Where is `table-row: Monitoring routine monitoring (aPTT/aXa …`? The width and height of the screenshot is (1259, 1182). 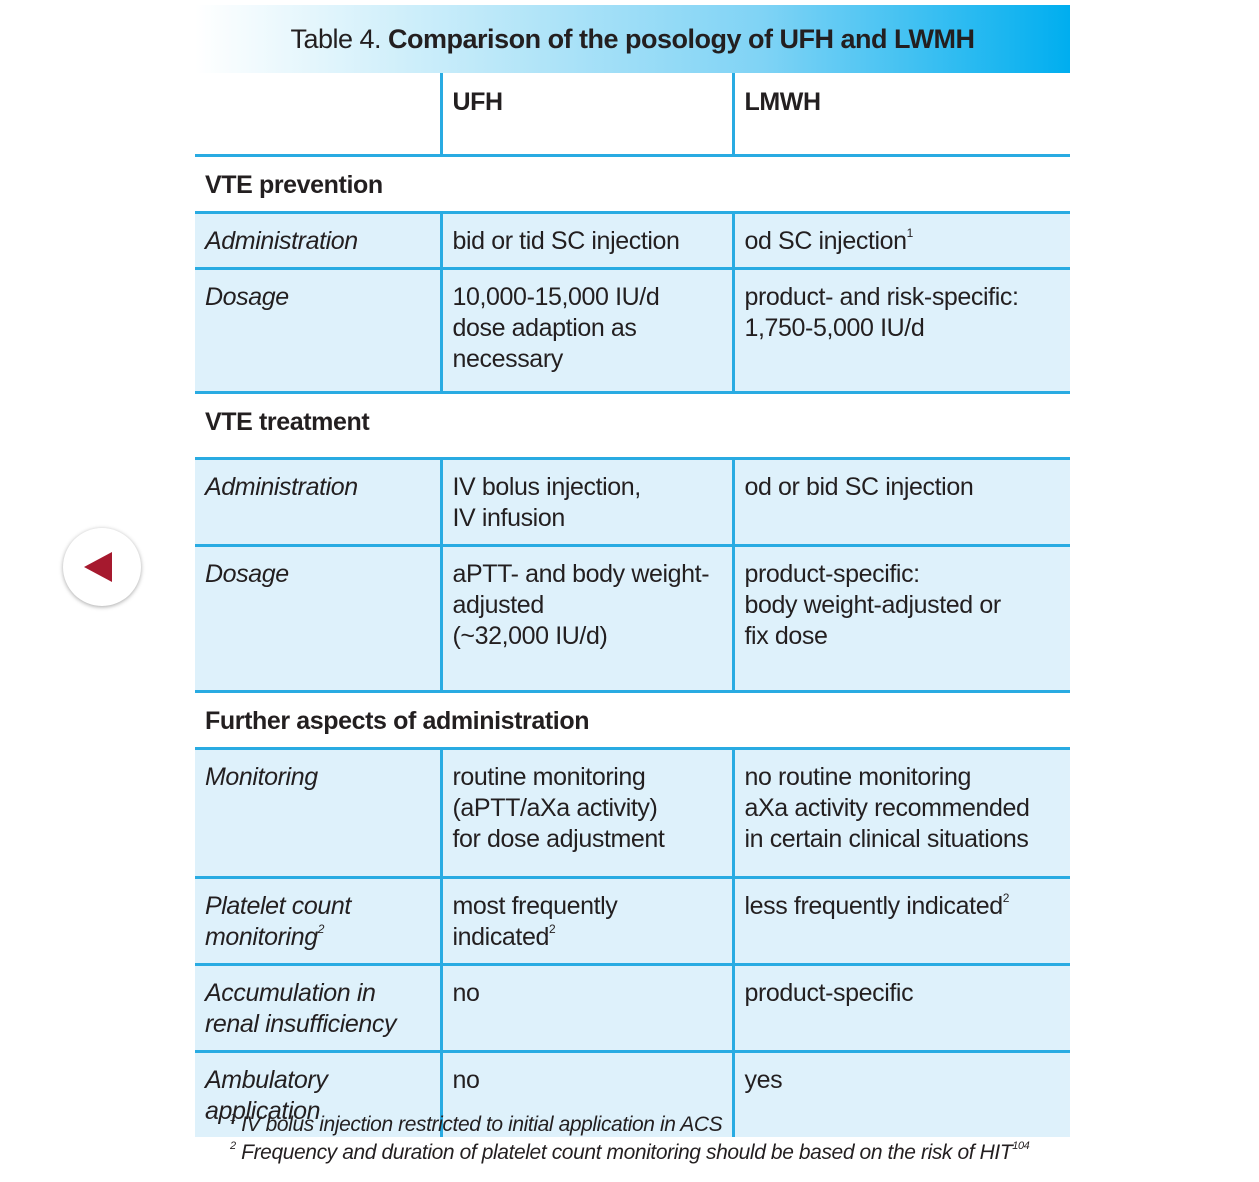
table-row: Monitoring routine monitoring (aPTT/aXa … is located at coordinates (632, 813).